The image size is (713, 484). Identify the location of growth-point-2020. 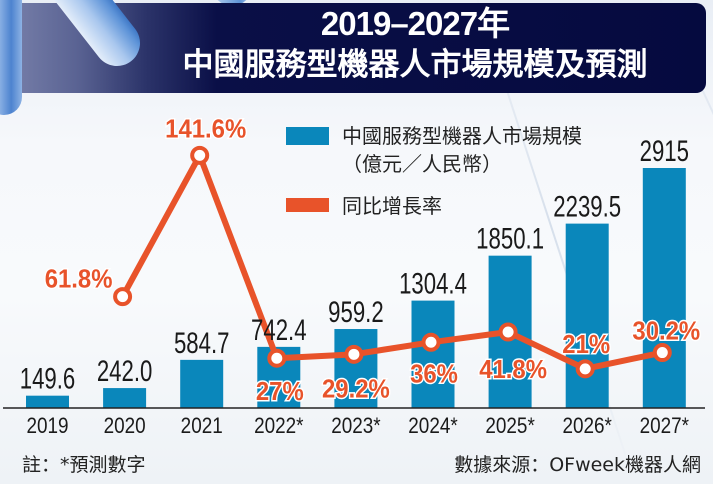
(123, 297).